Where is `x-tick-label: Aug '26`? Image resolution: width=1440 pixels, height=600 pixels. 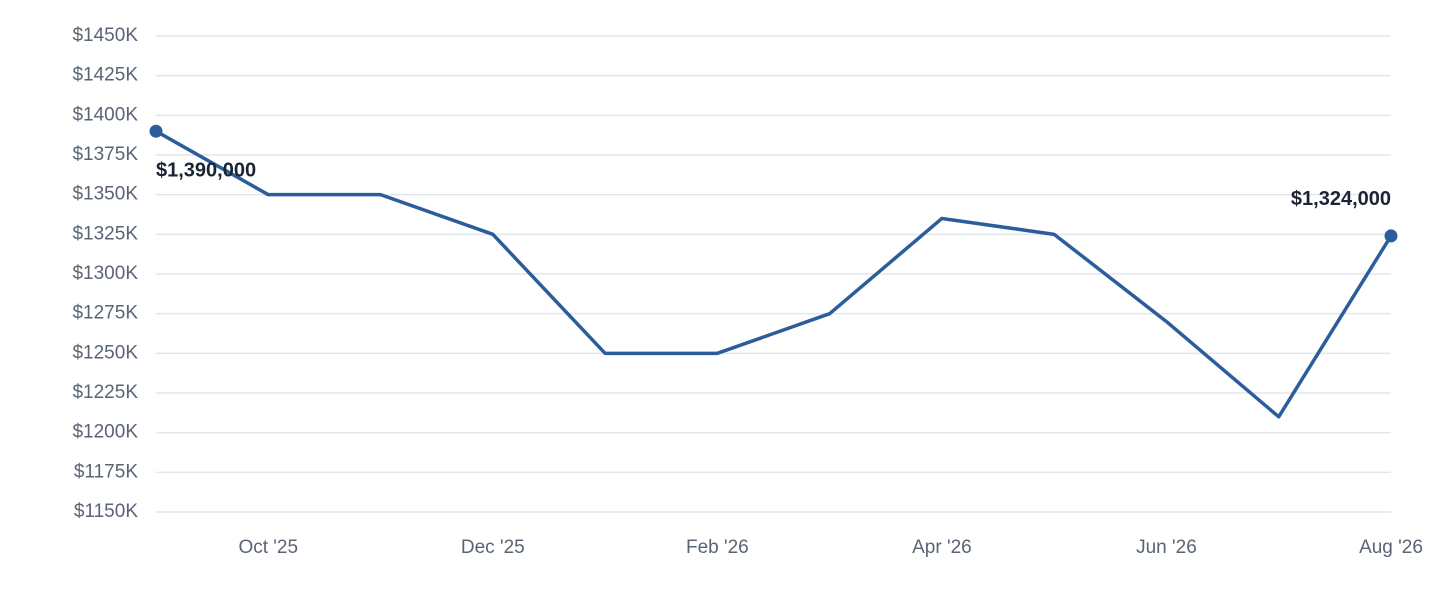
x-tick-label: Aug '26 is located at coordinates (1391, 547).